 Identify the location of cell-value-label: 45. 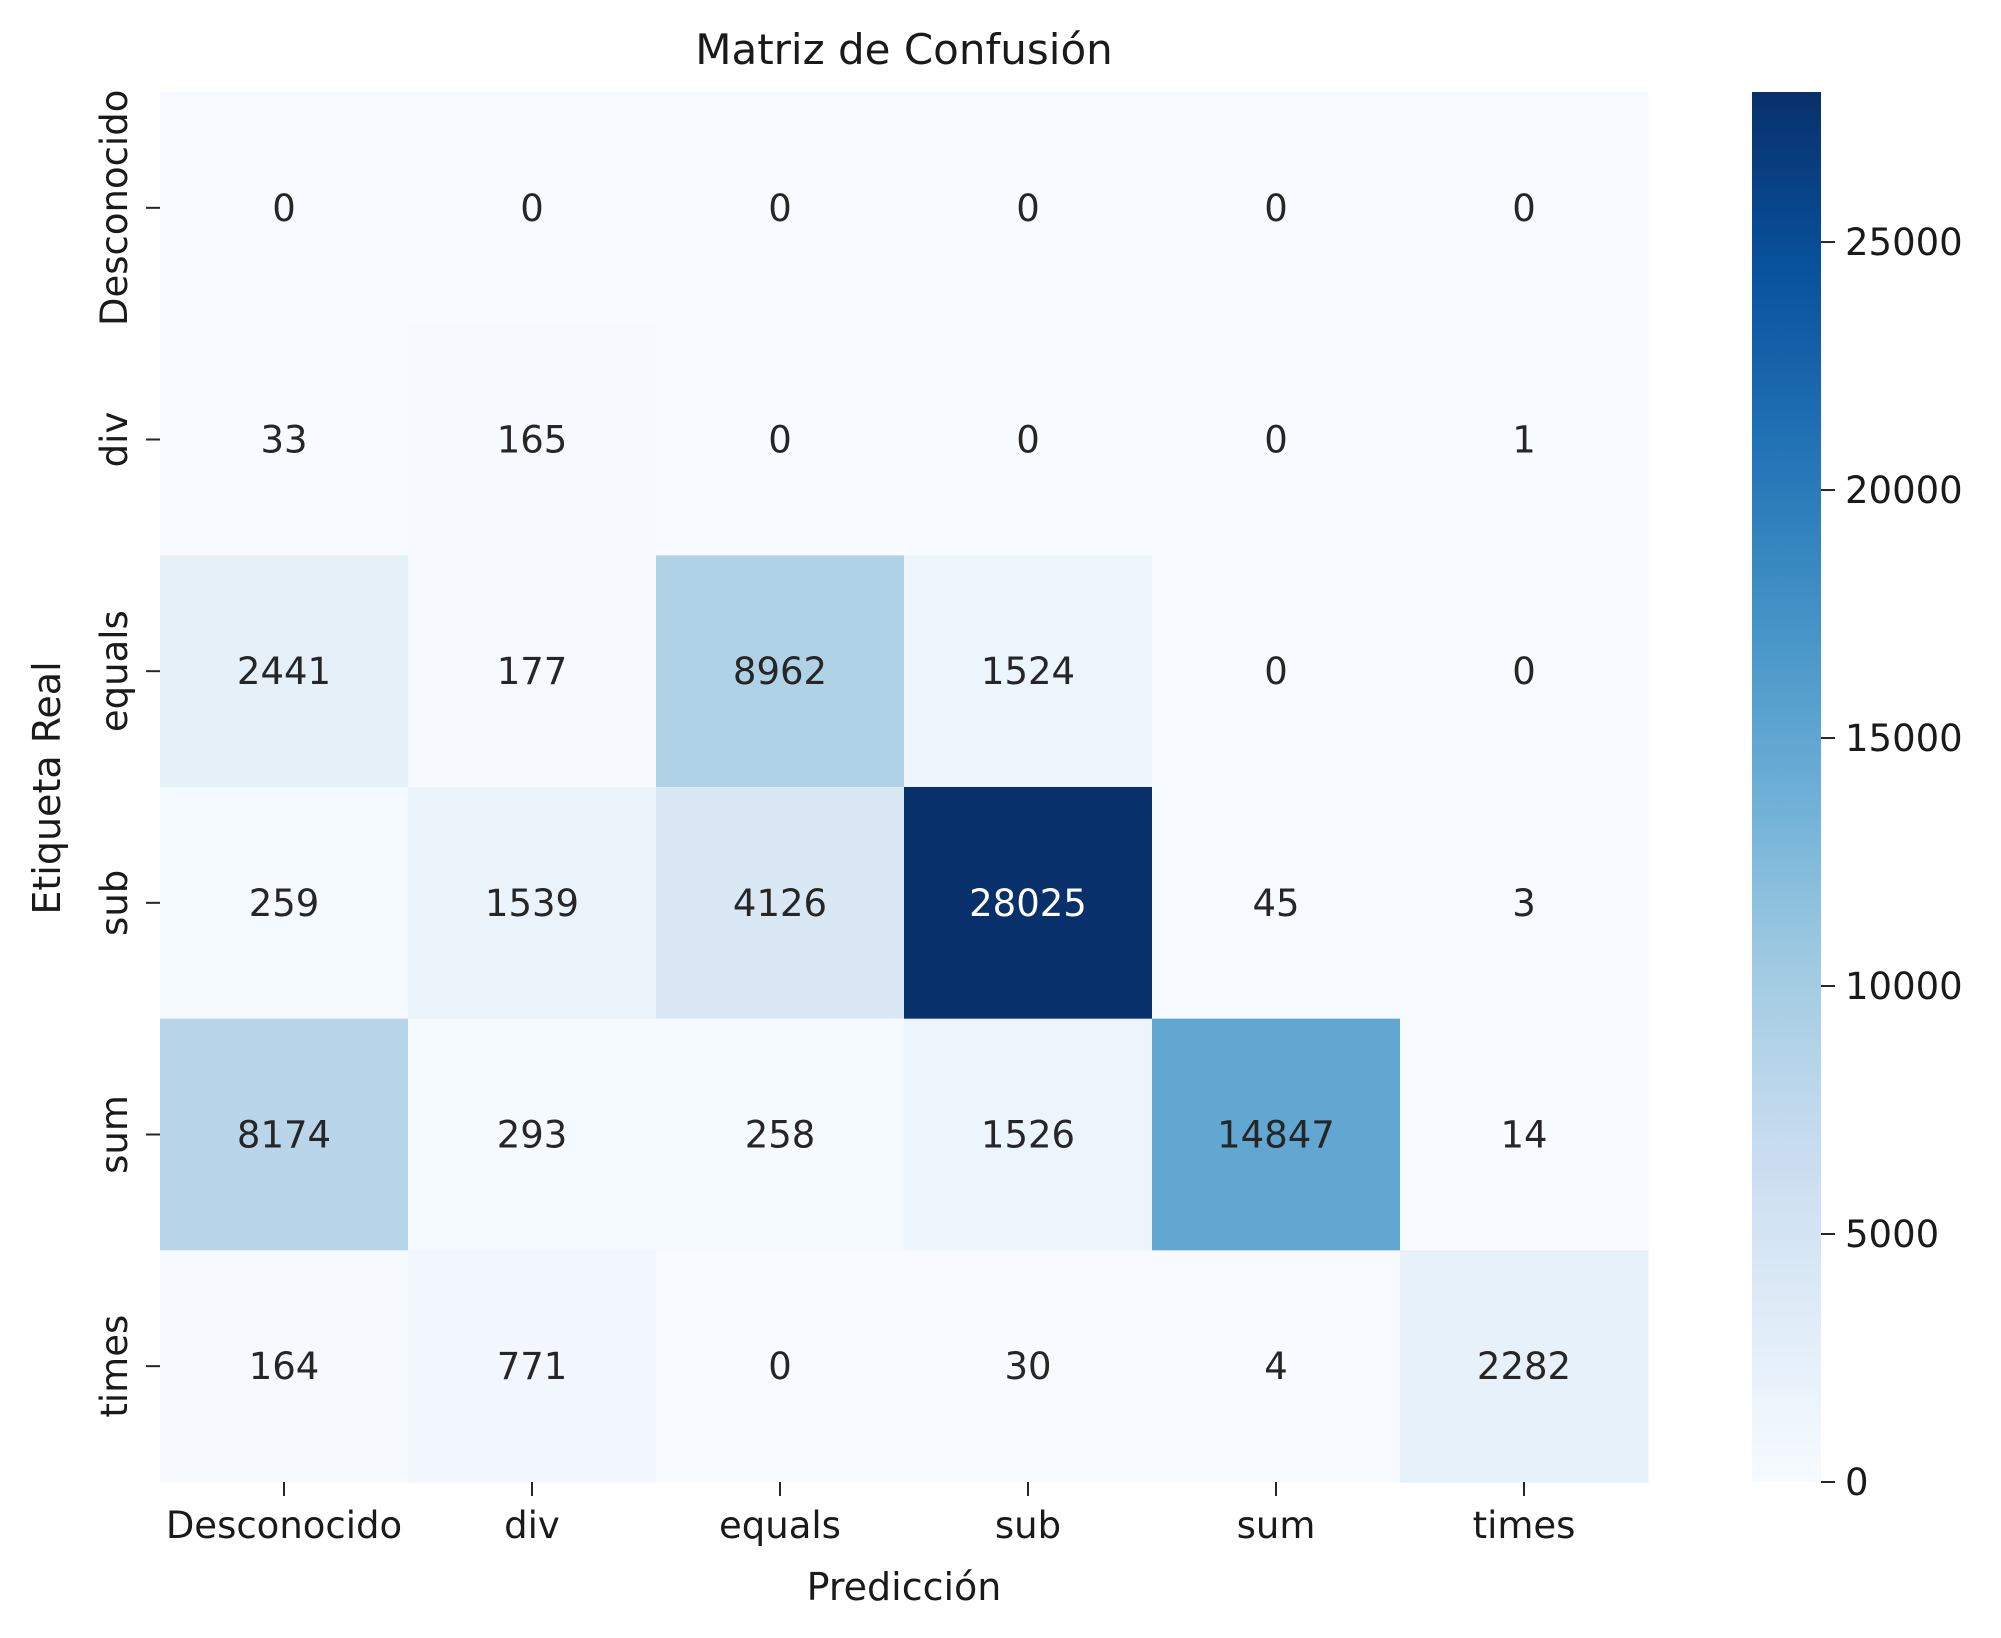
(1275, 903).